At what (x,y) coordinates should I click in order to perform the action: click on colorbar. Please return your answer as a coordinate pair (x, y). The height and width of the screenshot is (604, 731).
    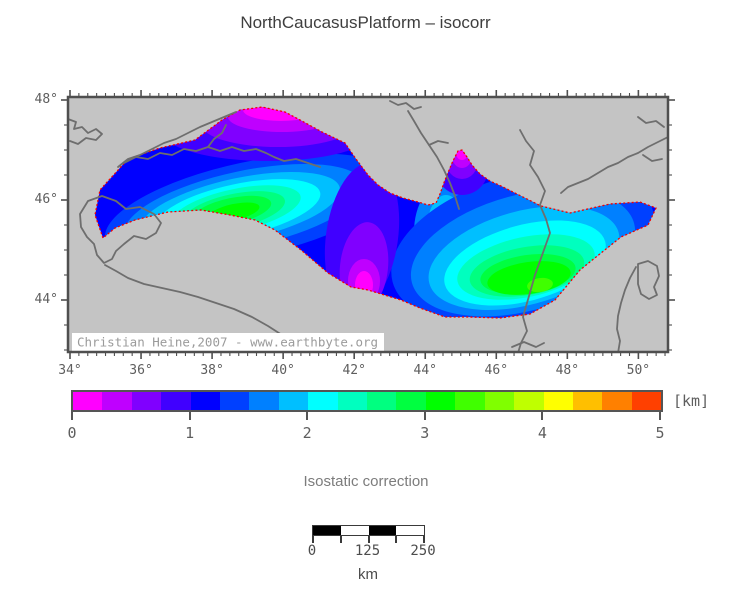
    Looking at the image, I should click on (367, 401).